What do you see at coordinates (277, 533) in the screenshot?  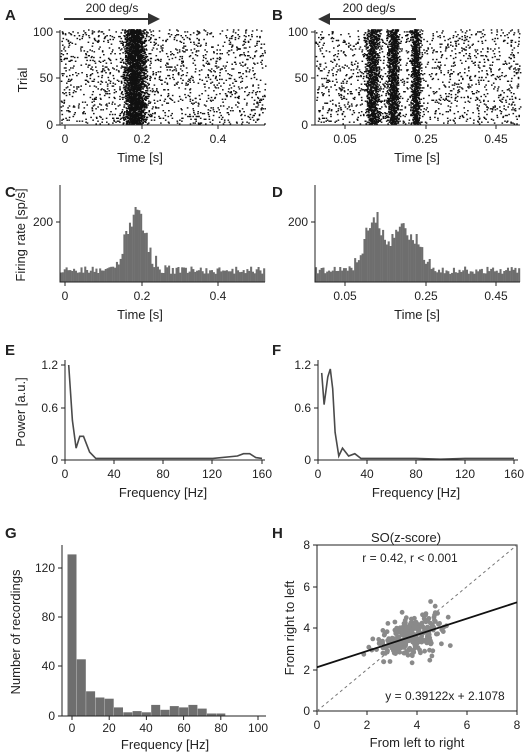 I see `panel-label-h: H` at bounding box center [277, 533].